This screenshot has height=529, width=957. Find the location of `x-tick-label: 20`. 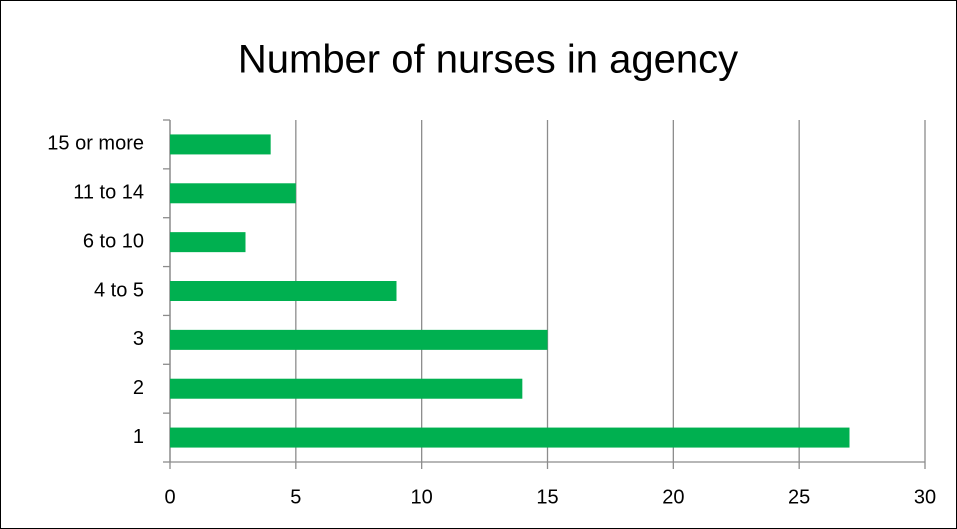

x-tick-label: 20 is located at coordinates (673, 497).